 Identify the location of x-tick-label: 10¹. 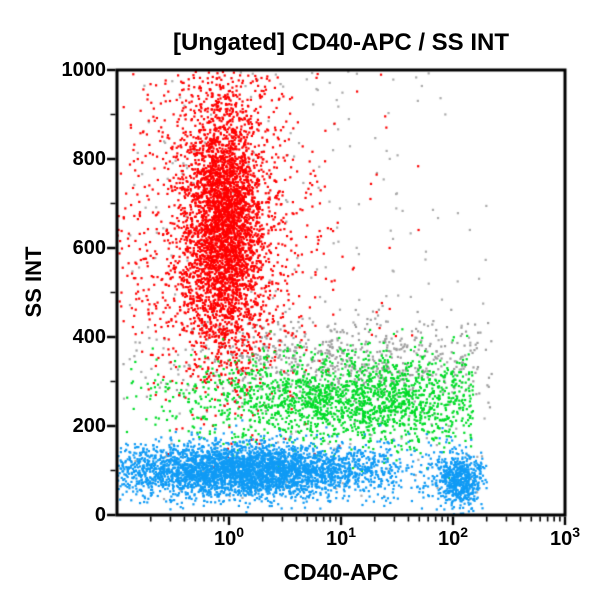
(341, 537).